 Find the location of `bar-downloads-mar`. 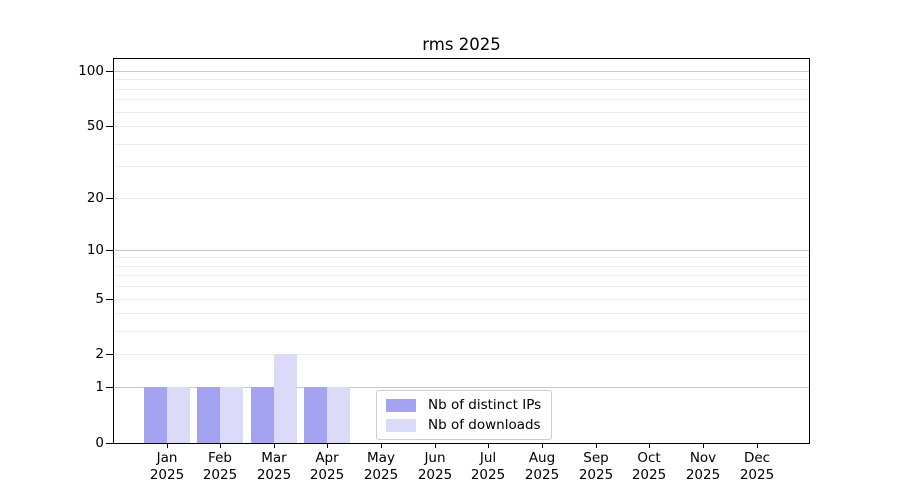

bar-downloads-mar is located at coordinates (285, 398).